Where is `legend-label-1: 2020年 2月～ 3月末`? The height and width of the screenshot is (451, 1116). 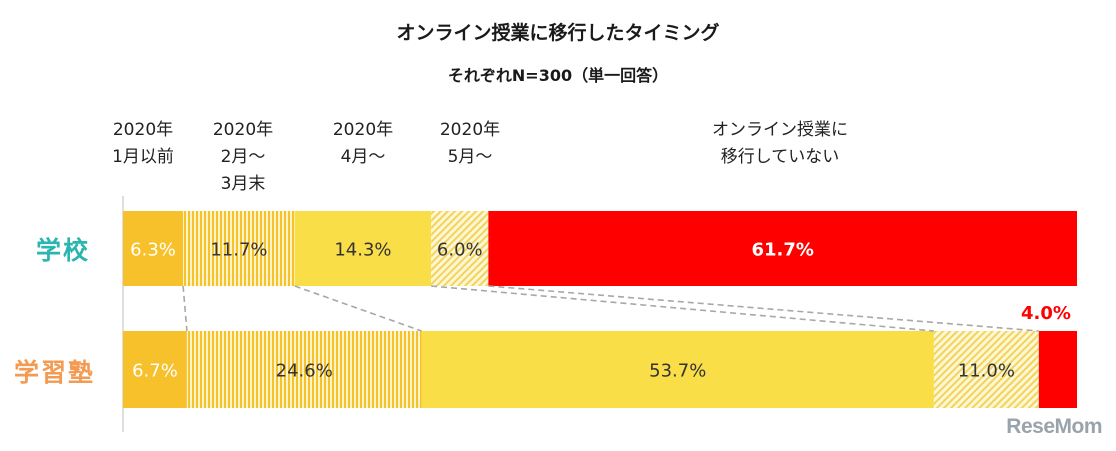 legend-label-1: 2020年 2月～ 3月末 is located at coordinates (243, 157).